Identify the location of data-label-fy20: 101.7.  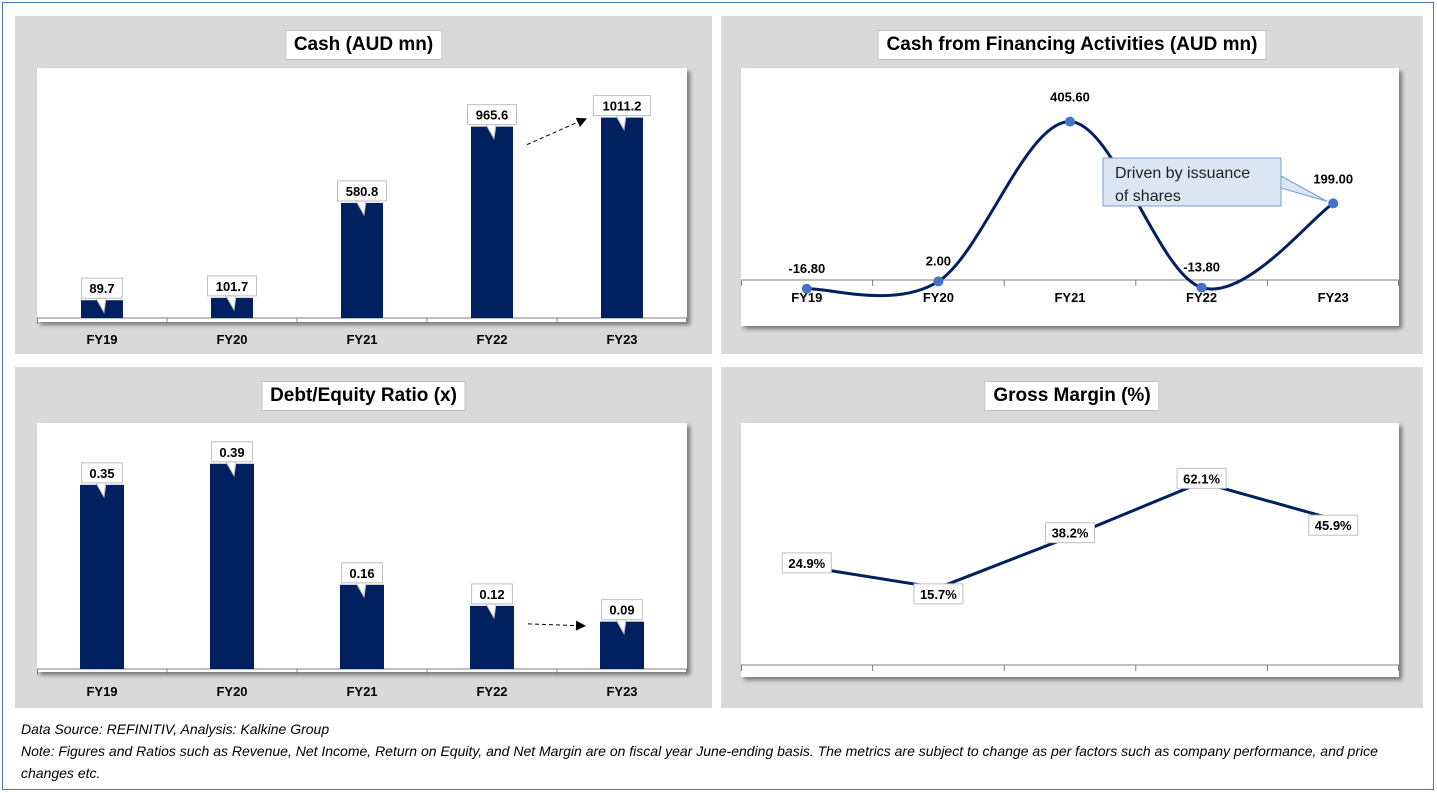
(232, 293).